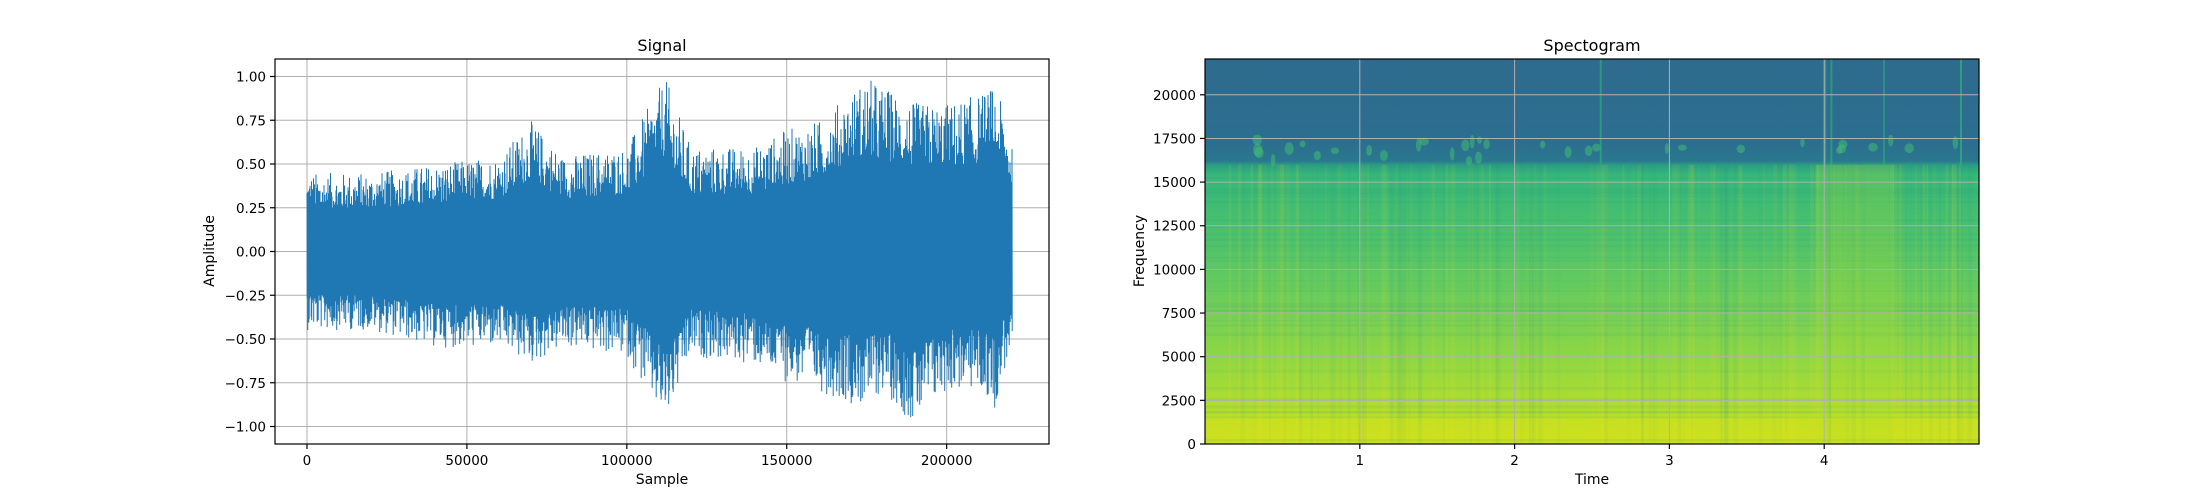  What do you see at coordinates (1179, 314) in the screenshot?
I see `spectrogram-y-tick-label: 7500` at bounding box center [1179, 314].